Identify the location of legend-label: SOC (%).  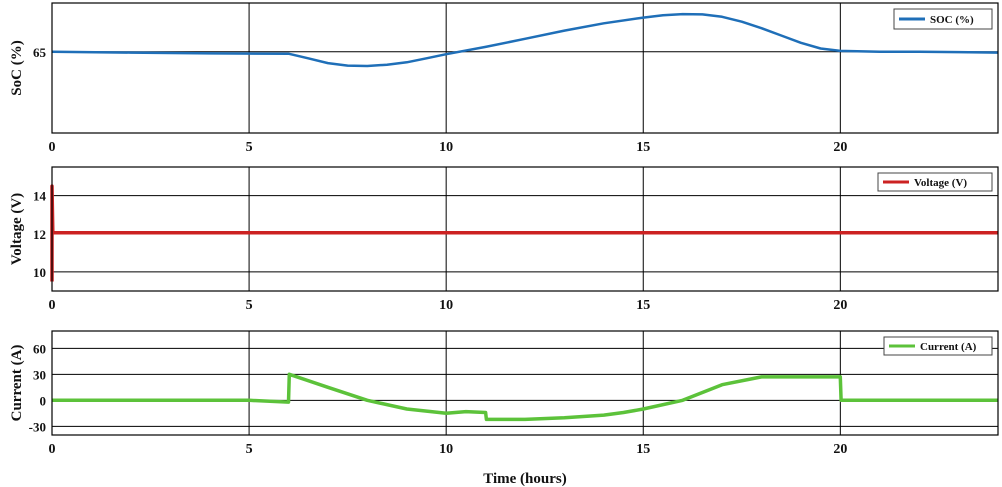
(952, 20).